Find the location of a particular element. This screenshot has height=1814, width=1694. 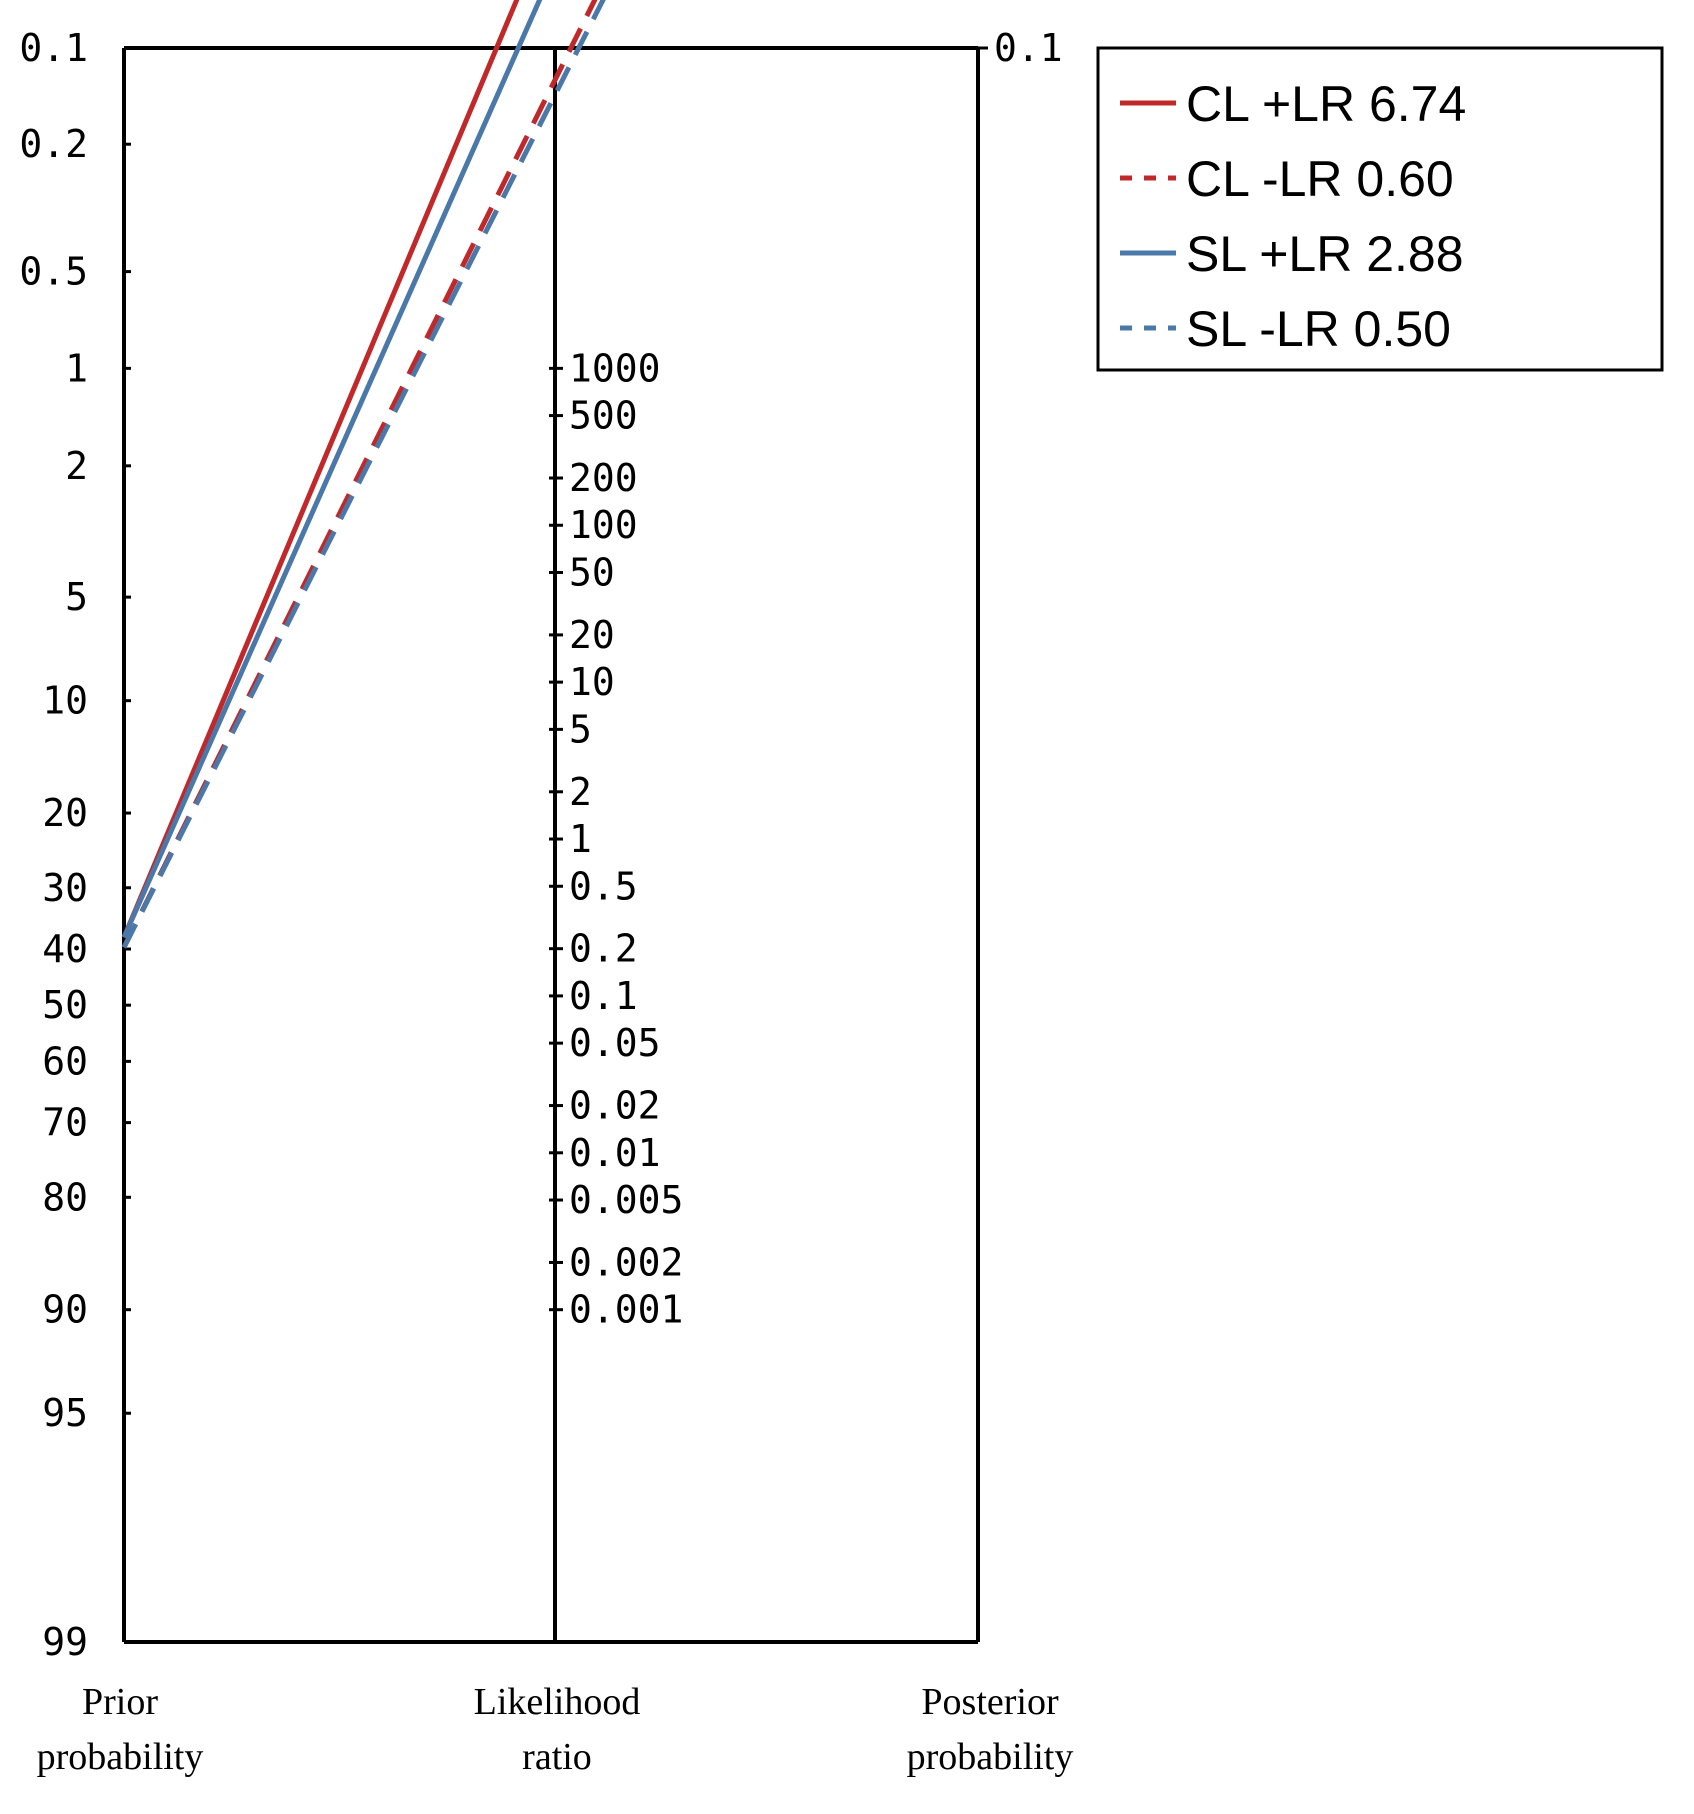

lr-tick-label: 50 is located at coordinates (592, 572).